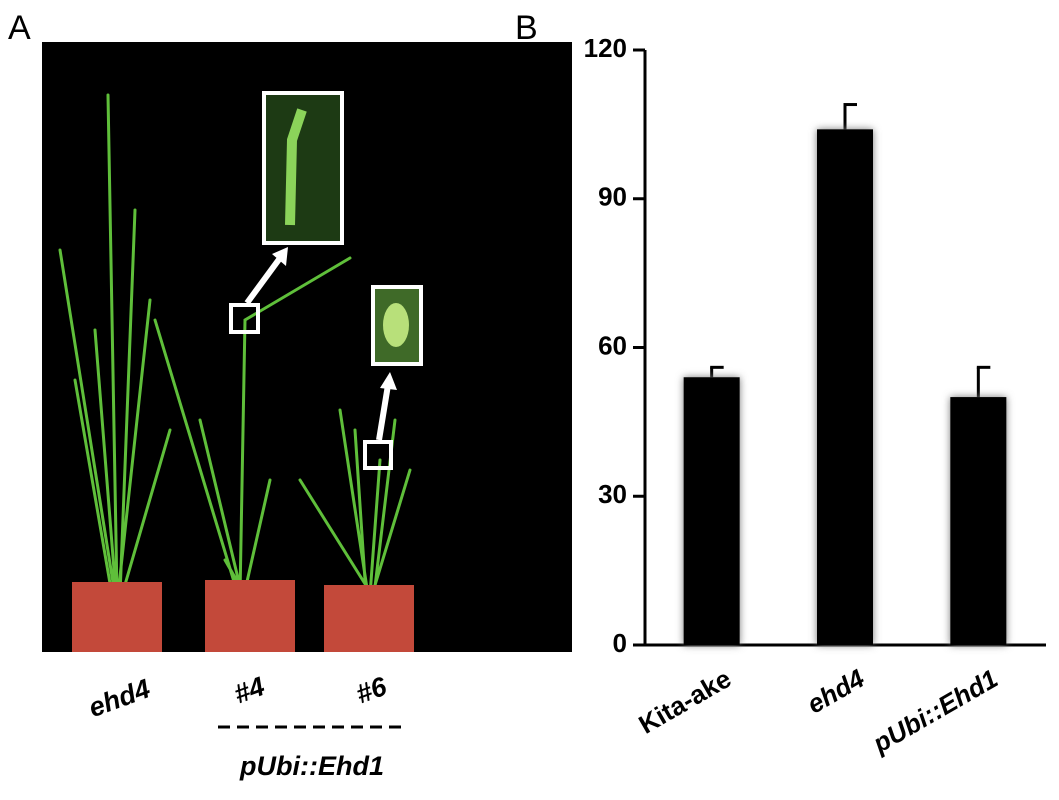 The height and width of the screenshot is (800, 1059). Describe the element at coordinates (605, 48) in the screenshot. I see `y-tick-label: 120` at that location.